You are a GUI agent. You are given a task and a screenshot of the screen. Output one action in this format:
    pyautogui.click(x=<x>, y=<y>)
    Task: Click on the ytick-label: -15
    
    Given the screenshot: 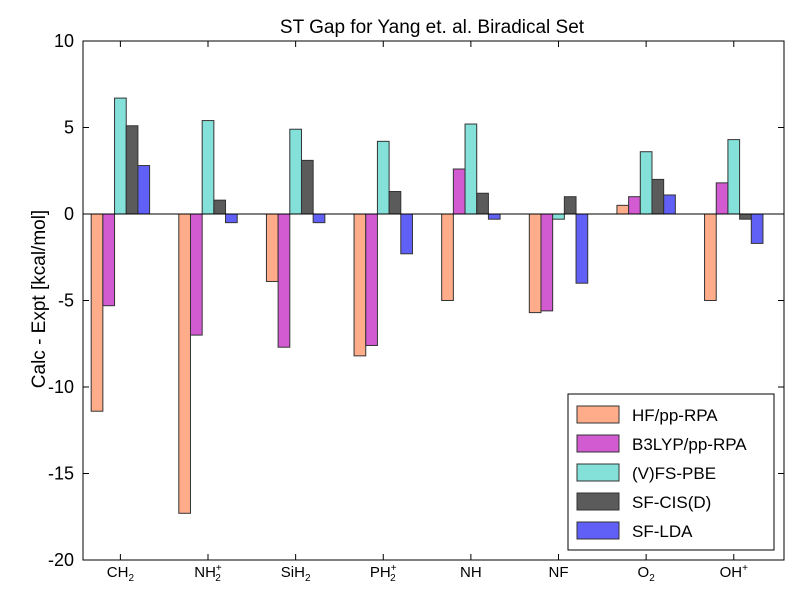 What is the action you would take?
    pyautogui.click(x=61, y=474)
    